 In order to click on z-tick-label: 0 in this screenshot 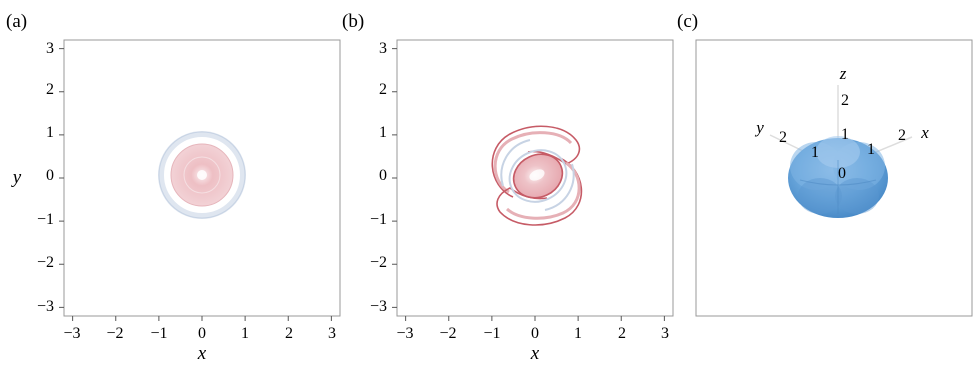, I will do `click(842, 173)`.